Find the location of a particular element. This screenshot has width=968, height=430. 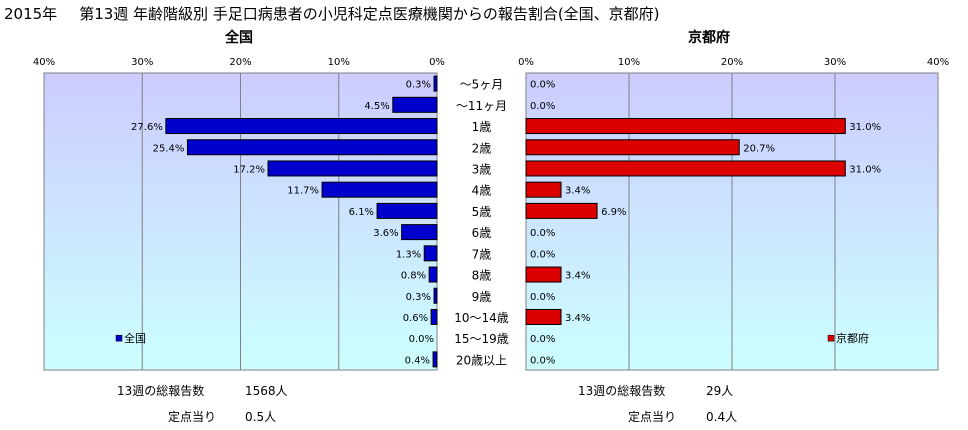

kyoto-reports-value: 29人 is located at coordinates (720, 391).